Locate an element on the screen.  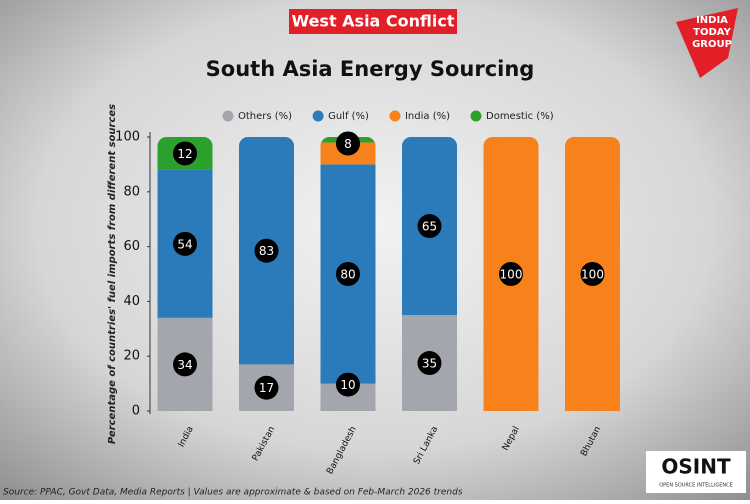
data-label: 35 is located at coordinates (429, 364).